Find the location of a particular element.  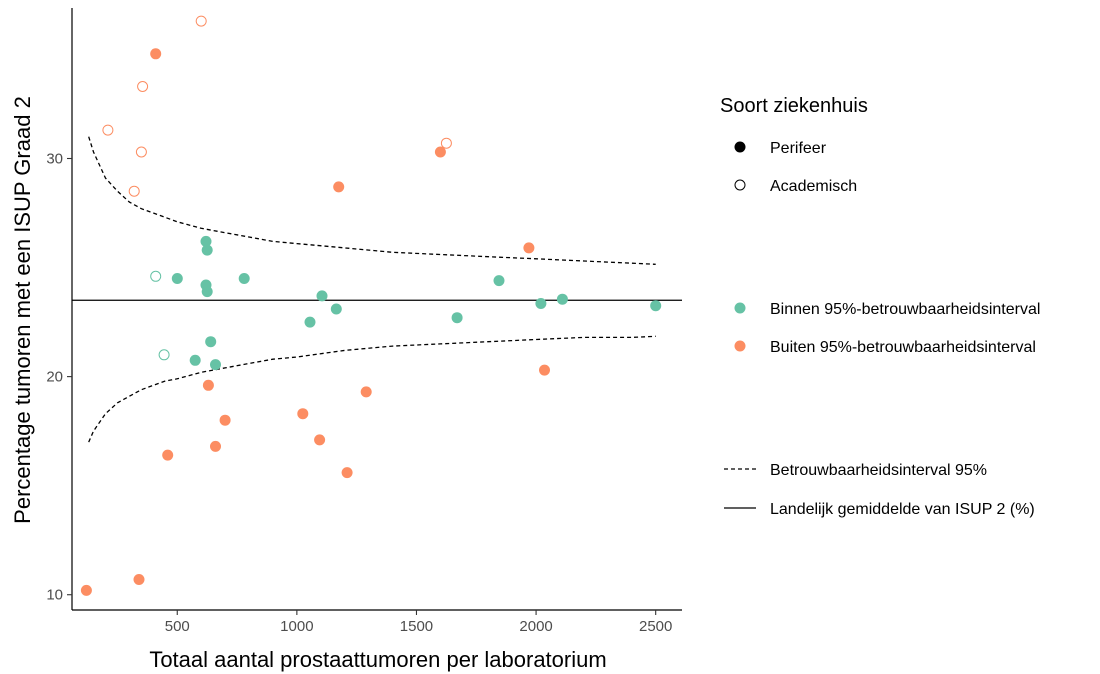

ci-lower-line is located at coordinates (372, 389).